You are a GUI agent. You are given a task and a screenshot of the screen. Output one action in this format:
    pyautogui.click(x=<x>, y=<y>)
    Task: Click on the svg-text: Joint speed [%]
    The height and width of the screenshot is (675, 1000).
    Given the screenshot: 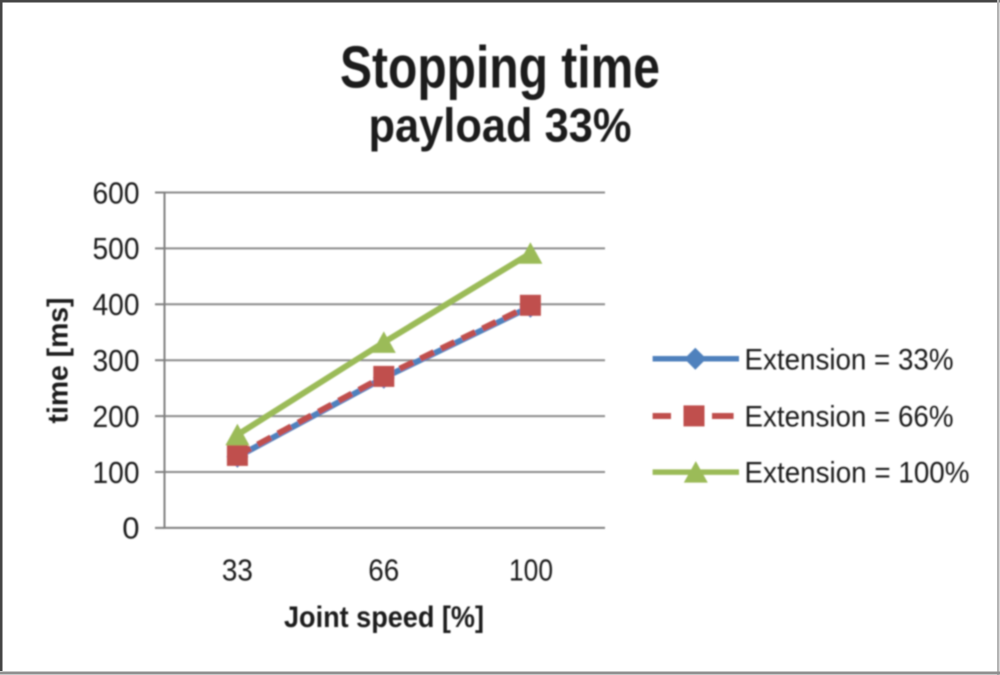 What is the action you would take?
    pyautogui.click(x=384, y=617)
    